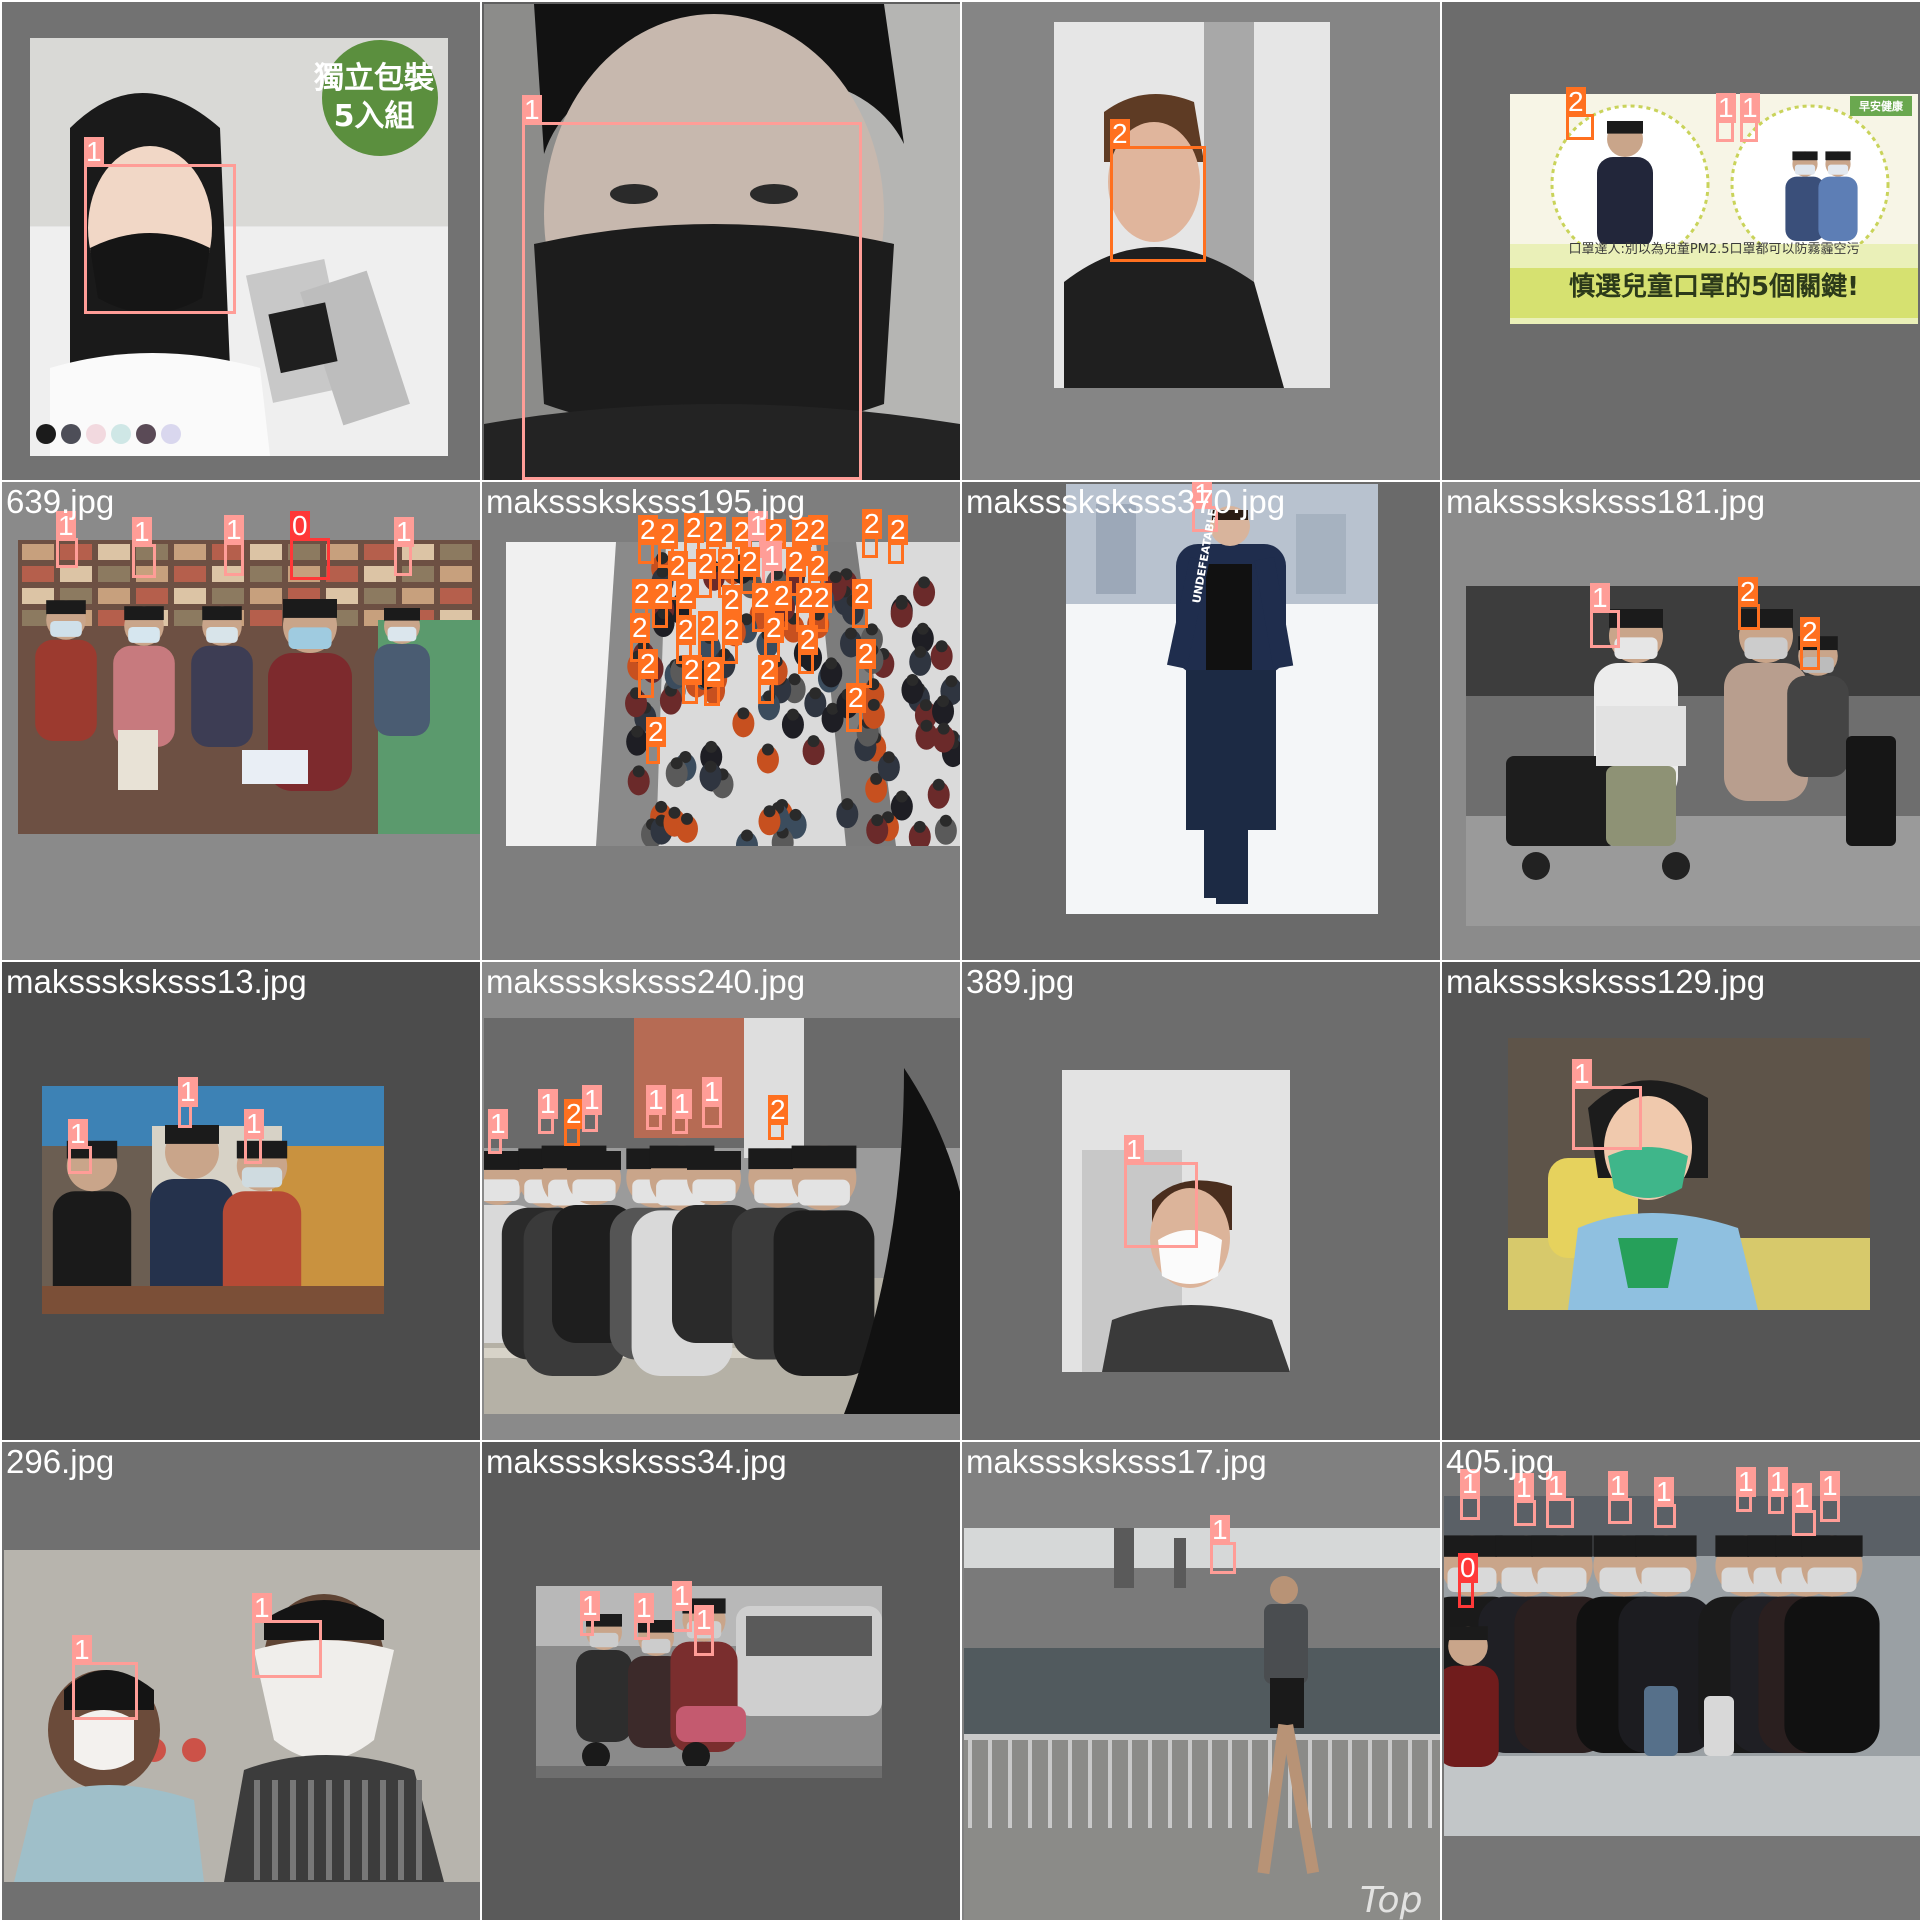 Image resolution: width=1920 pixels, height=1920 pixels. I want to click on tile-filename: 639.jpg, so click(60, 501).